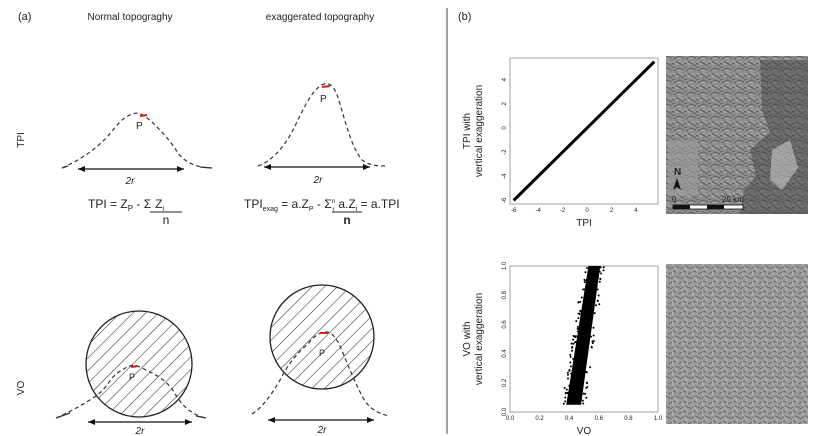 This screenshot has height=436, width=813. Describe the element at coordinates (270, 209) in the screenshot. I see `formula-sub-exag: exag` at that location.